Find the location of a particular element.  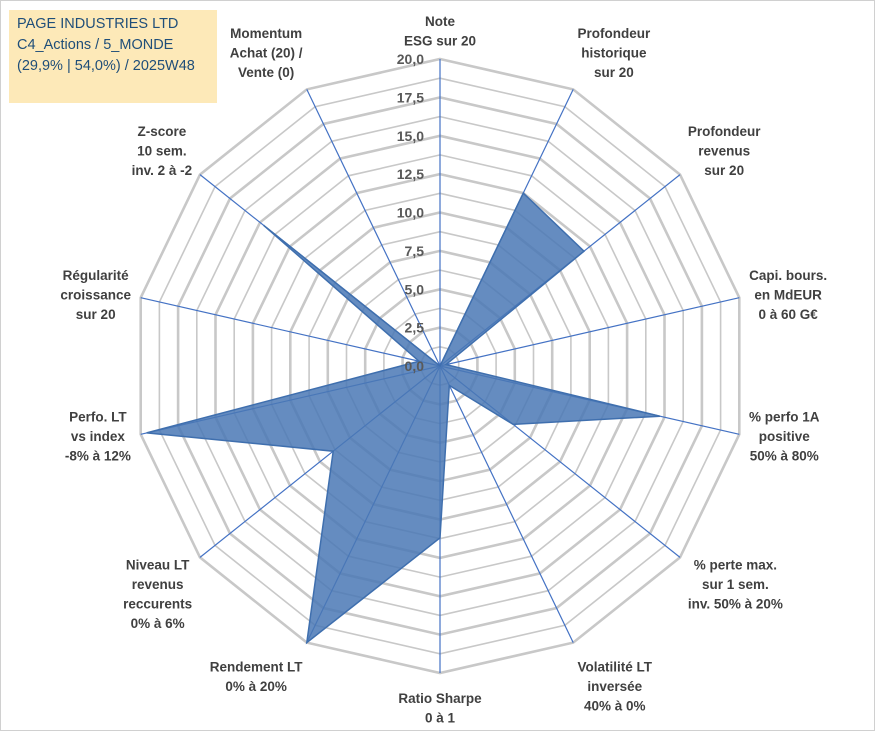

tick-label: 10,0 is located at coordinates (410, 213).